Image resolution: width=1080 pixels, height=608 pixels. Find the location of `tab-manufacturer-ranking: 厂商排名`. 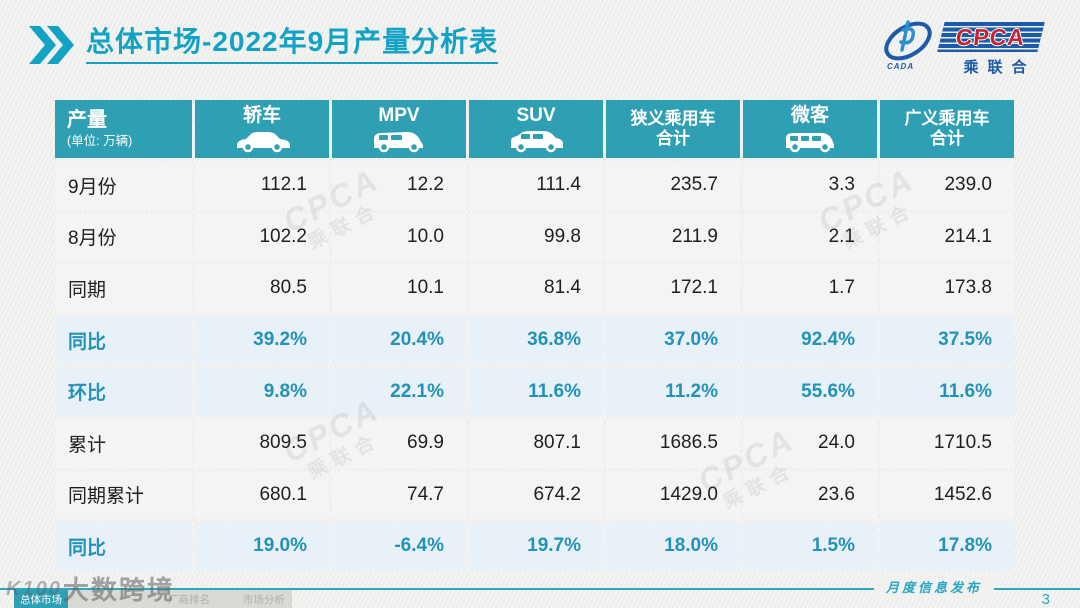

tab-manufacturer-ranking: 厂商排名 is located at coordinates (189, 599).